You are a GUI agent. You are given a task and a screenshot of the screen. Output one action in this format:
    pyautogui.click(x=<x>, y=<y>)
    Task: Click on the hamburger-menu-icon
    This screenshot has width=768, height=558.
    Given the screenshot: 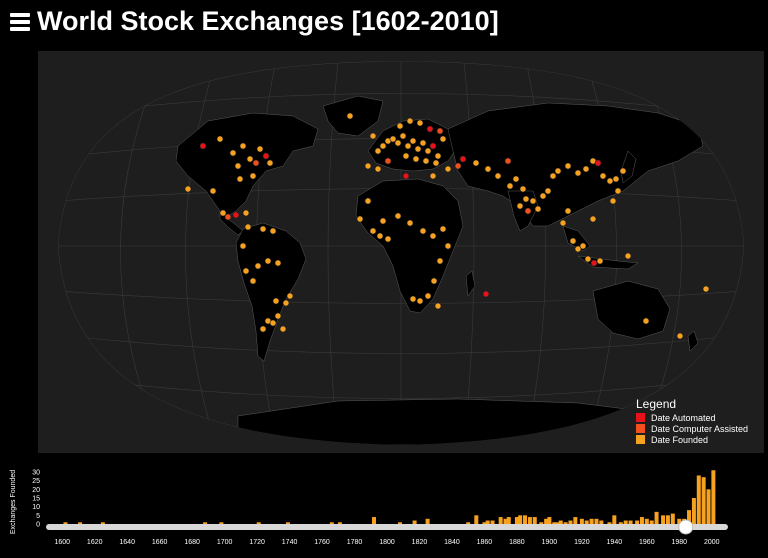 What is the action you would take?
    pyautogui.click(x=20, y=22)
    